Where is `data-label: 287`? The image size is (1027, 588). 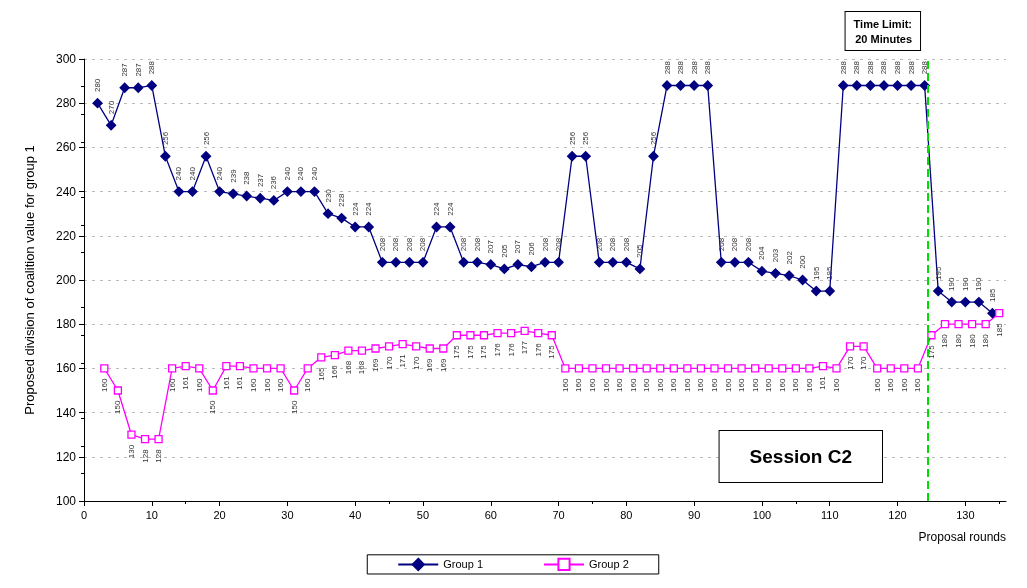
data-label: 287 is located at coordinates (125, 69).